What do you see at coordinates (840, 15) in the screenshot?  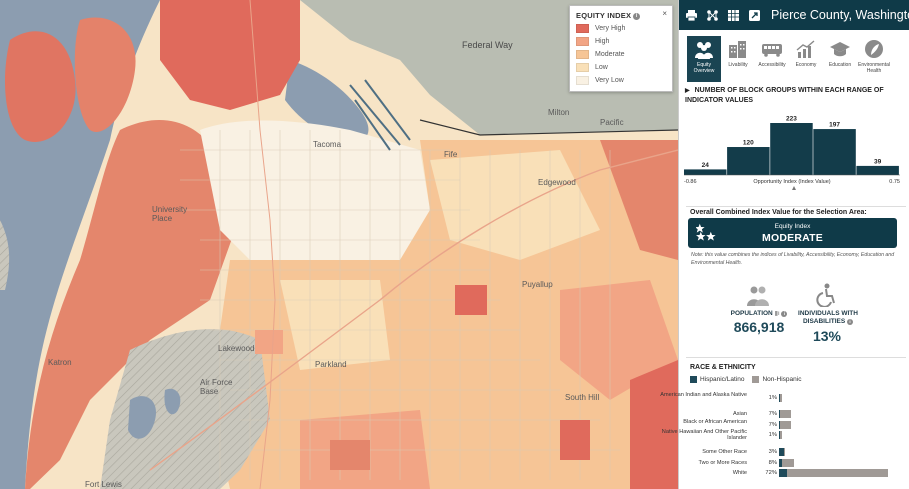 I see `panel-title: Pierce County, Washington` at bounding box center [840, 15].